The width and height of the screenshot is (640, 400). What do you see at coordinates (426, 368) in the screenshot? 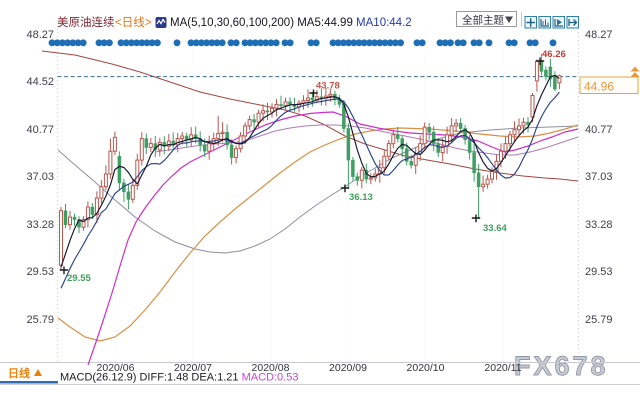
I see `svg-text: 2020/10` at bounding box center [426, 368].